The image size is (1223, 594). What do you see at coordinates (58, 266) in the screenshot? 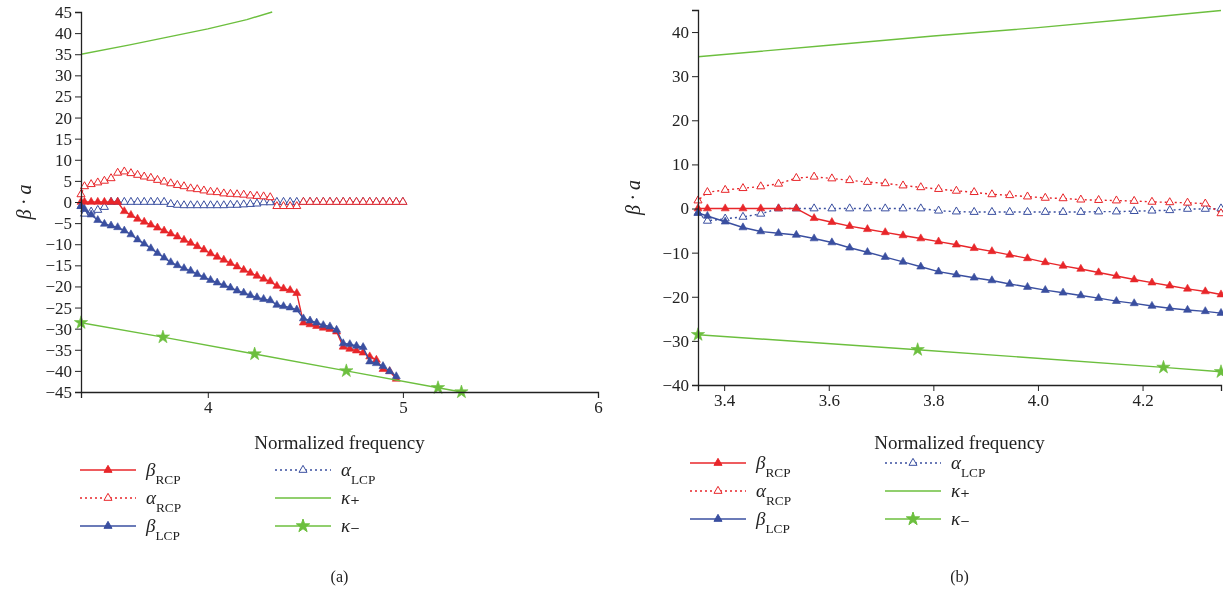
I see `y-tick-label: −15` at bounding box center [58, 266].